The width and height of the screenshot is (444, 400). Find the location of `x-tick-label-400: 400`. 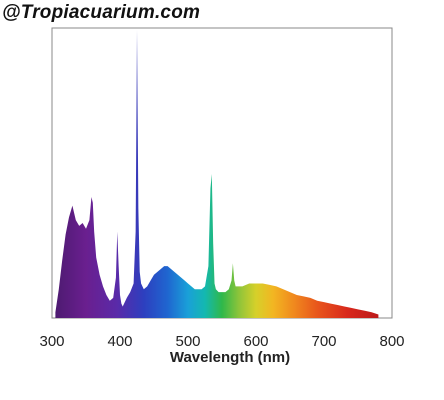

x-tick-label-400: 400 is located at coordinates (119, 341).